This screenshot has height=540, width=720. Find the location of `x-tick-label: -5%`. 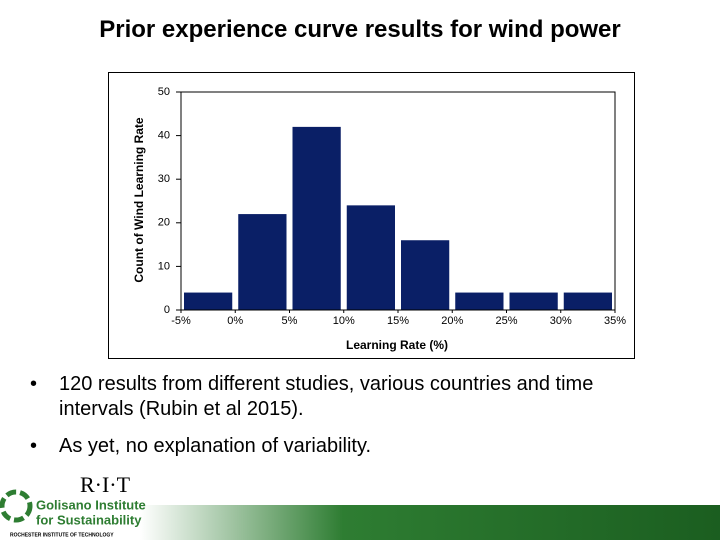

x-tick-label: -5% is located at coordinates (181, 321).